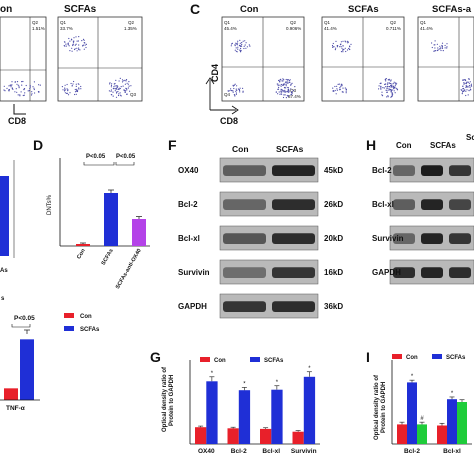  I want to click on tick-label: Bcl-2, so click(239, 451).